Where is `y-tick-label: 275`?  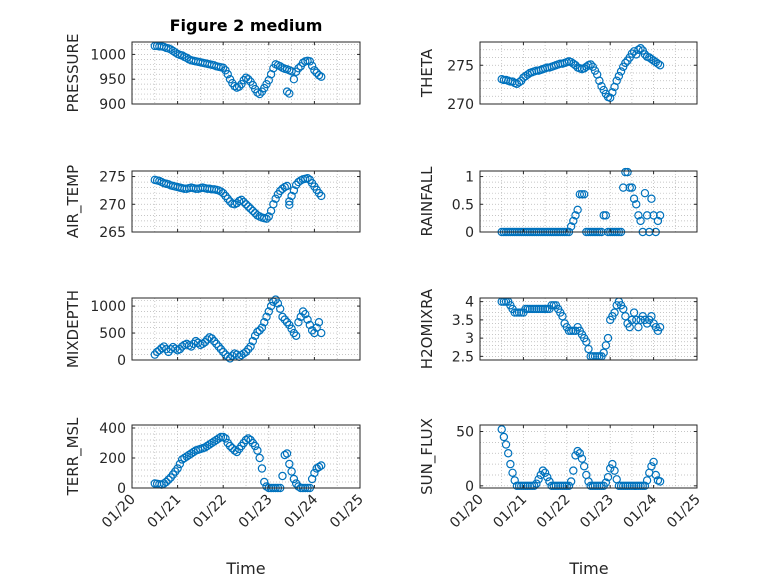
y-tick-label: 275 is located at coordinates (112, 178).